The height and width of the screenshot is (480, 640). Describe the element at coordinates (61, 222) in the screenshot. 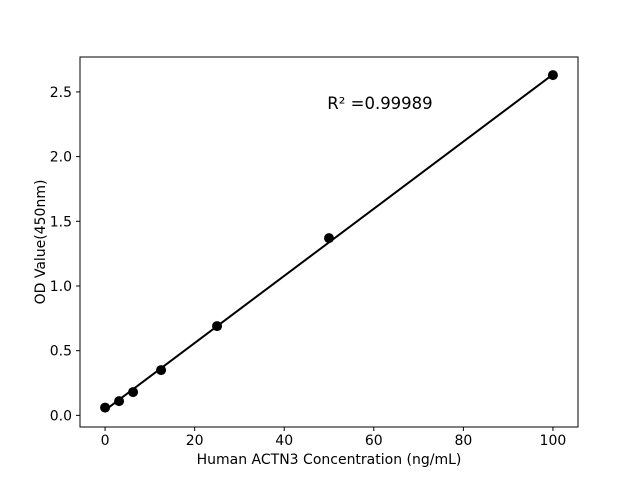

I see `y-tick-label: 1.5` at that location.